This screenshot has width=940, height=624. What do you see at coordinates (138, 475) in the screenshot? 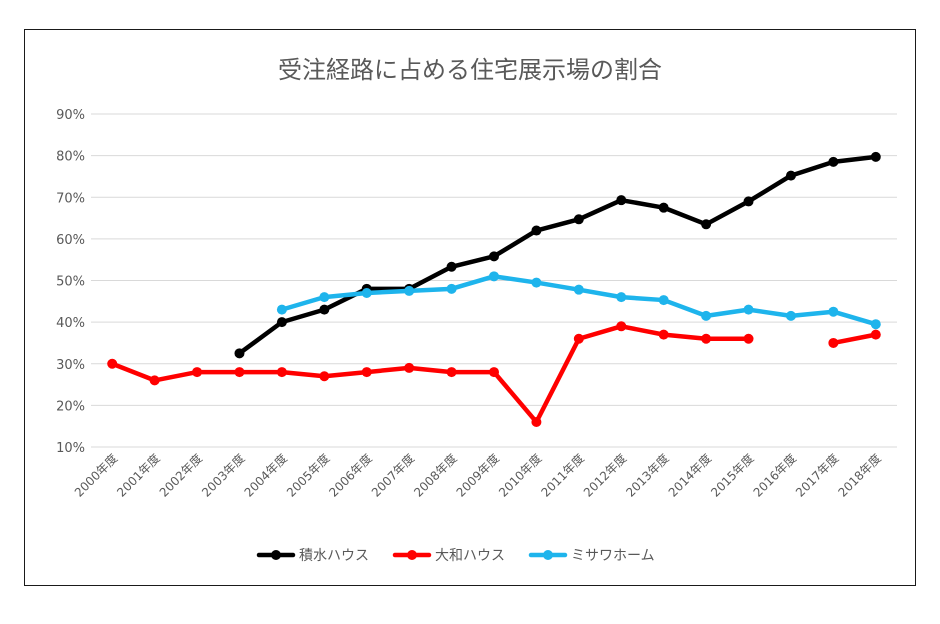
I see `x-tick-label: 2001年度` at bounding box center [138, 475].